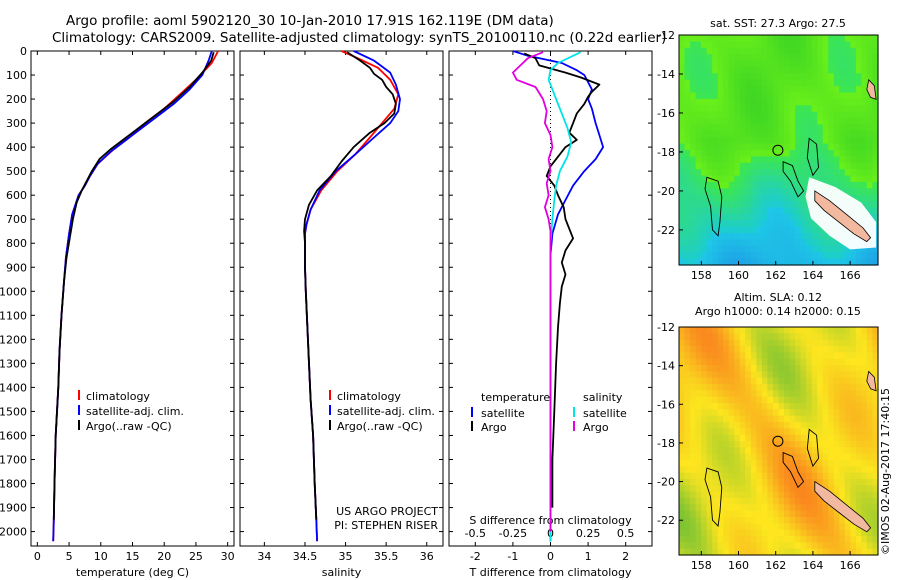  Describe the element at coordinates (228, 556) in the screenshot. I see `x-tick-label-temperature: 30` at that location.